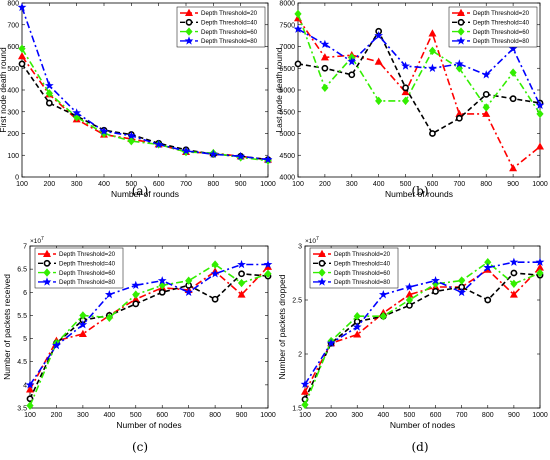  Describe the element at coordinates (362, 273) in the screenshot. I see `legend-label: Depth Threshold=60` at that location.